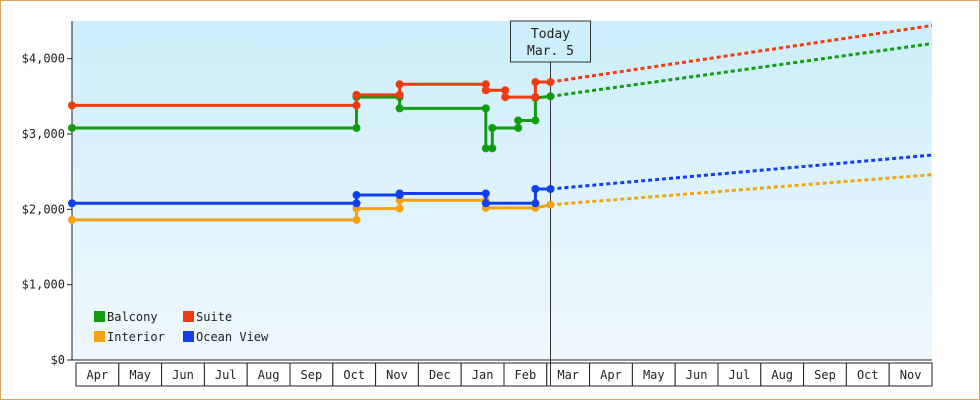  I want to click on legend-label: Balcony, so click(132, 317).